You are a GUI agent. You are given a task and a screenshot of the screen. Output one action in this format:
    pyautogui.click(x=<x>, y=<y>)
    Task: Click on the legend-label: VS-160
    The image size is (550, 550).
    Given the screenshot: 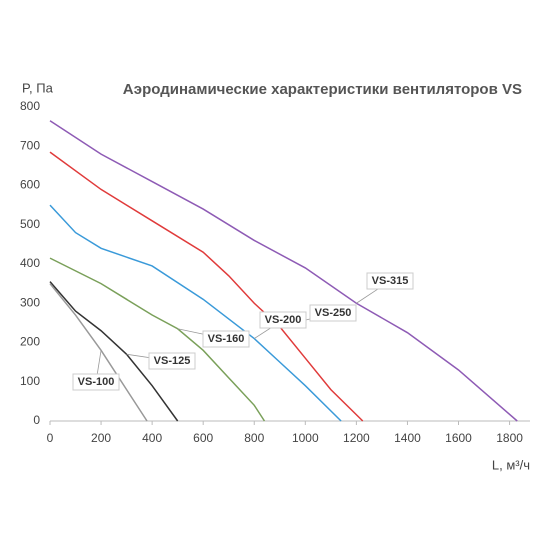 What is the action you would take?
    pyautogui.click(x=226, y=339)
    